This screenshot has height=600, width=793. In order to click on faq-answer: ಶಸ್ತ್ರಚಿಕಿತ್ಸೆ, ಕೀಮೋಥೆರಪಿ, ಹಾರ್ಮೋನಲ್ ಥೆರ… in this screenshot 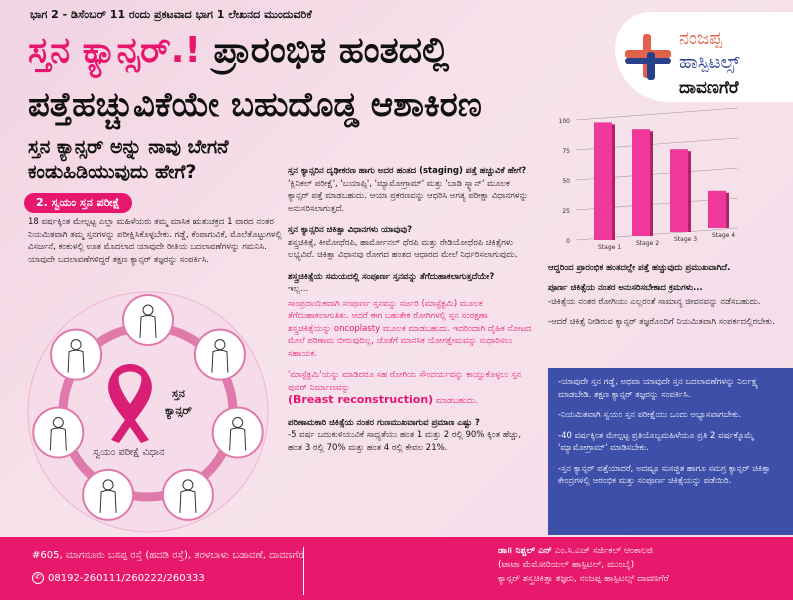, I will do `click(403, 249)`.